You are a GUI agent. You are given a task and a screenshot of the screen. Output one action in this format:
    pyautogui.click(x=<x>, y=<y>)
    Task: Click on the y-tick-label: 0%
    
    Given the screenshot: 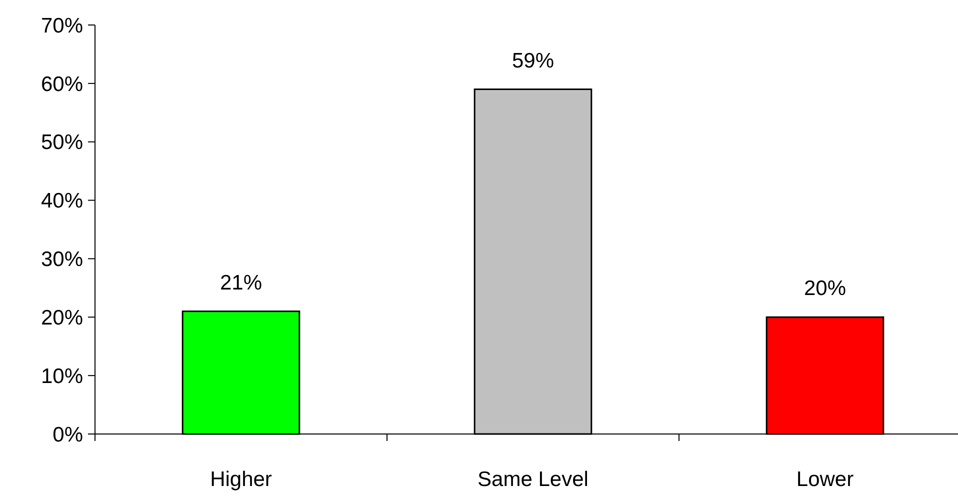 What is the action you would take?
    pyautogui.click(x=67, y=434)
    